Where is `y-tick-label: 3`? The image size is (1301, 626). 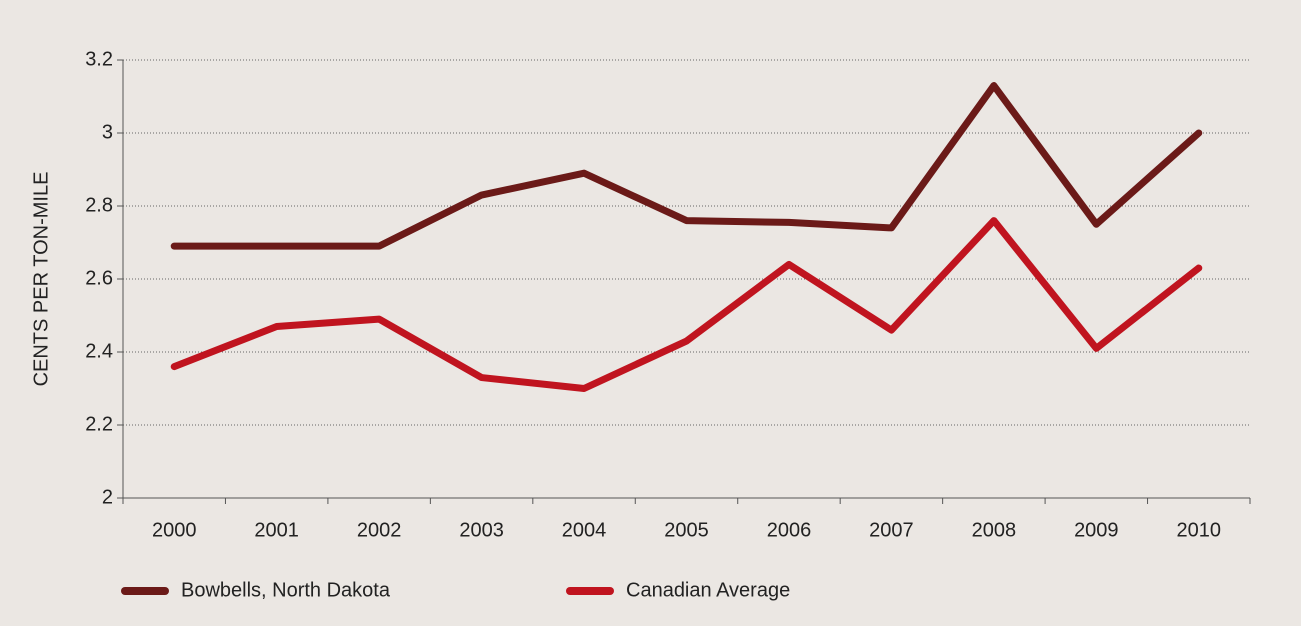 y-tick-label: 3 is located at coordinates (107, 132).